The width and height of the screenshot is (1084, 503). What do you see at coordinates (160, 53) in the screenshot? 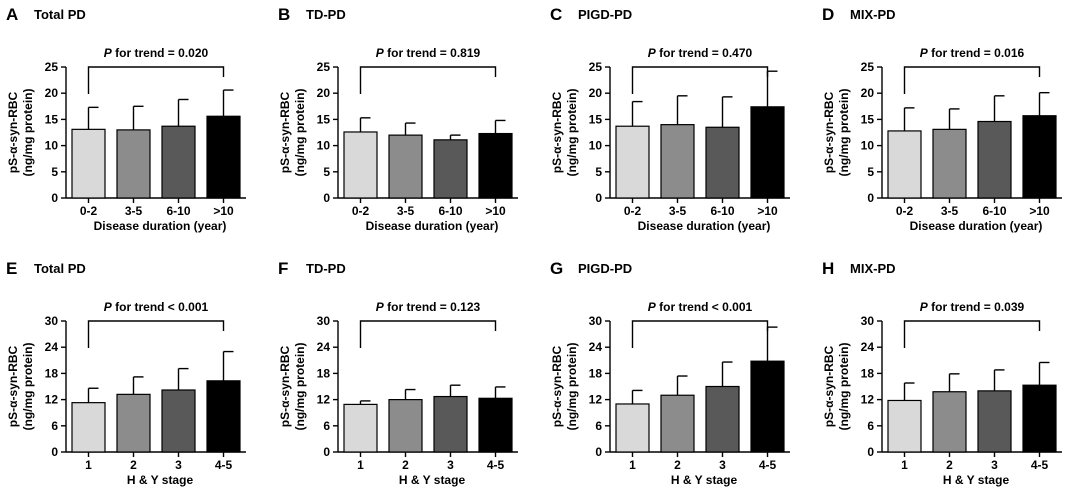
I see `trend-text: for trend = 0.020` at bounding box center [160, 53].